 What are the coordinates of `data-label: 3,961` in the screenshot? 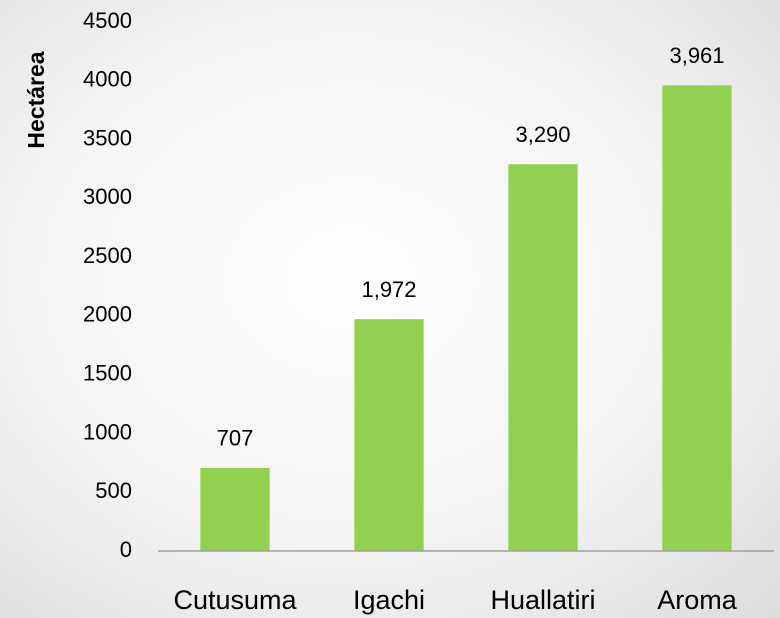 It's located at (696, 55).